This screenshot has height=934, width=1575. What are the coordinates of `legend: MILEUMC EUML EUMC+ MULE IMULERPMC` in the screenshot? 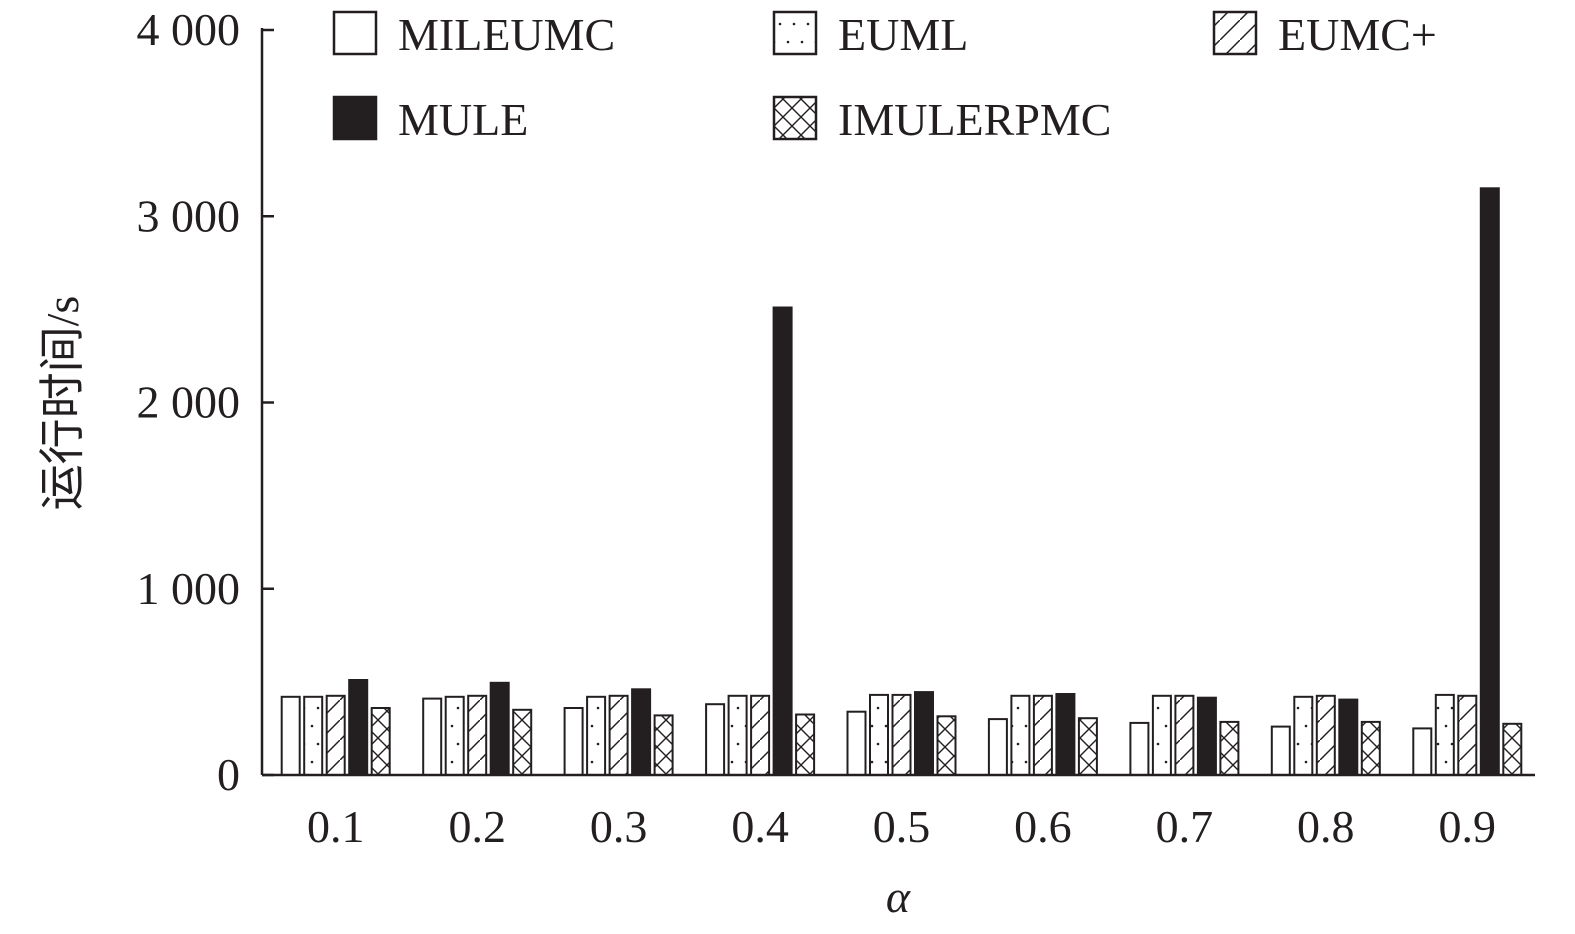 It's located at (884, 77).